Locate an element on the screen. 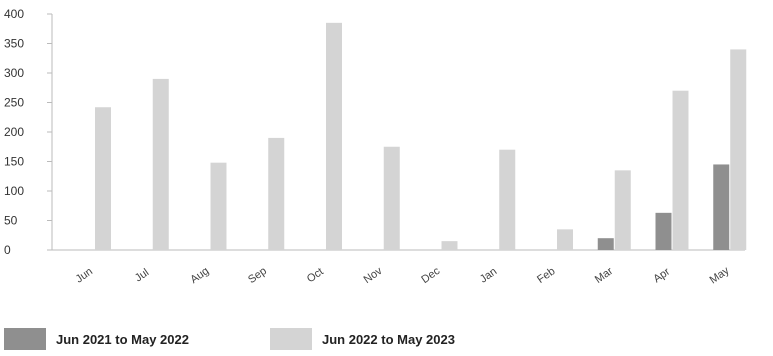  x-tick-label: Jun is located at coordinates (84, 276).